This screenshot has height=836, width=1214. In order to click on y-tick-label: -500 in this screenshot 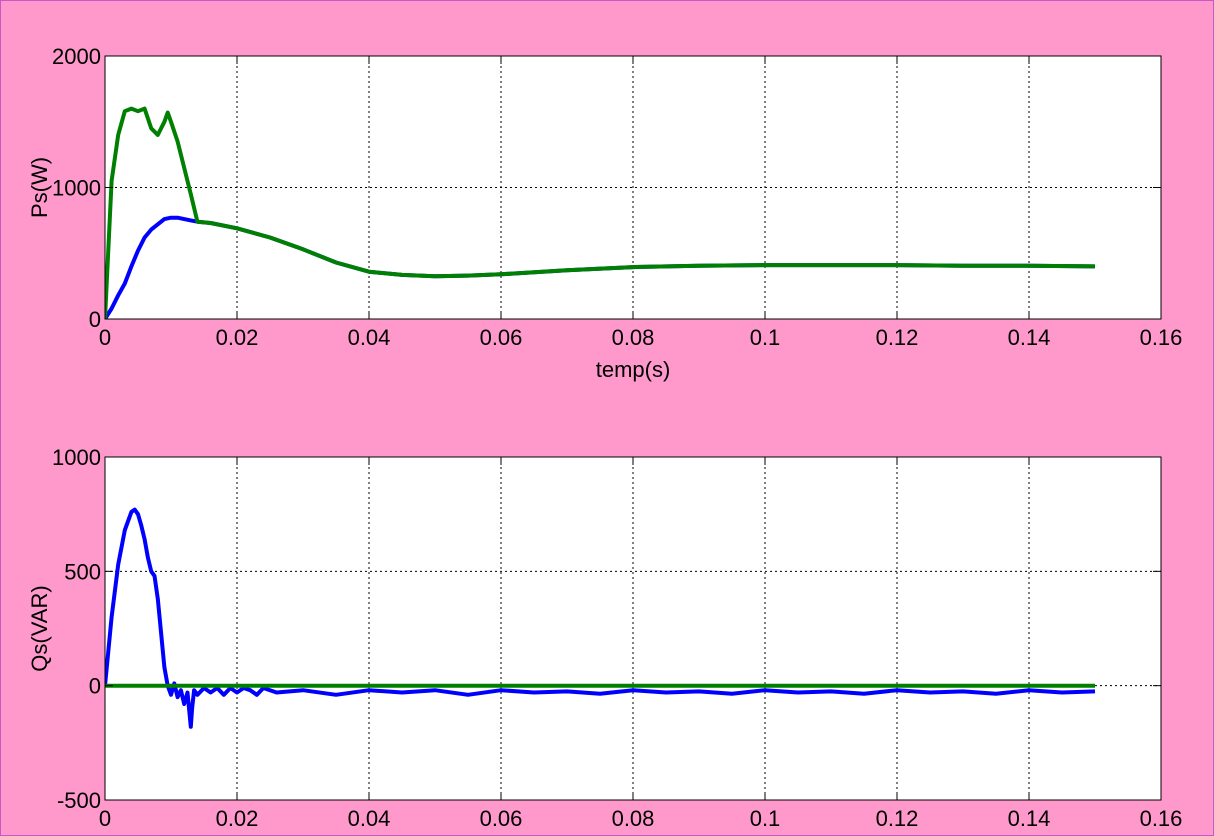, I will do `click(79, 800)`.